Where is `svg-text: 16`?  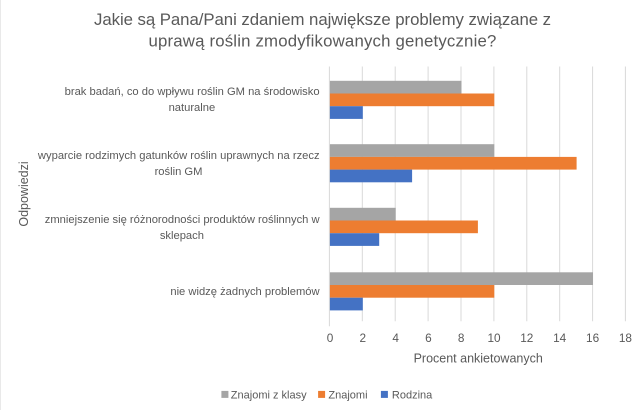 svg-text: 16 is located at coordinates (593, 338).